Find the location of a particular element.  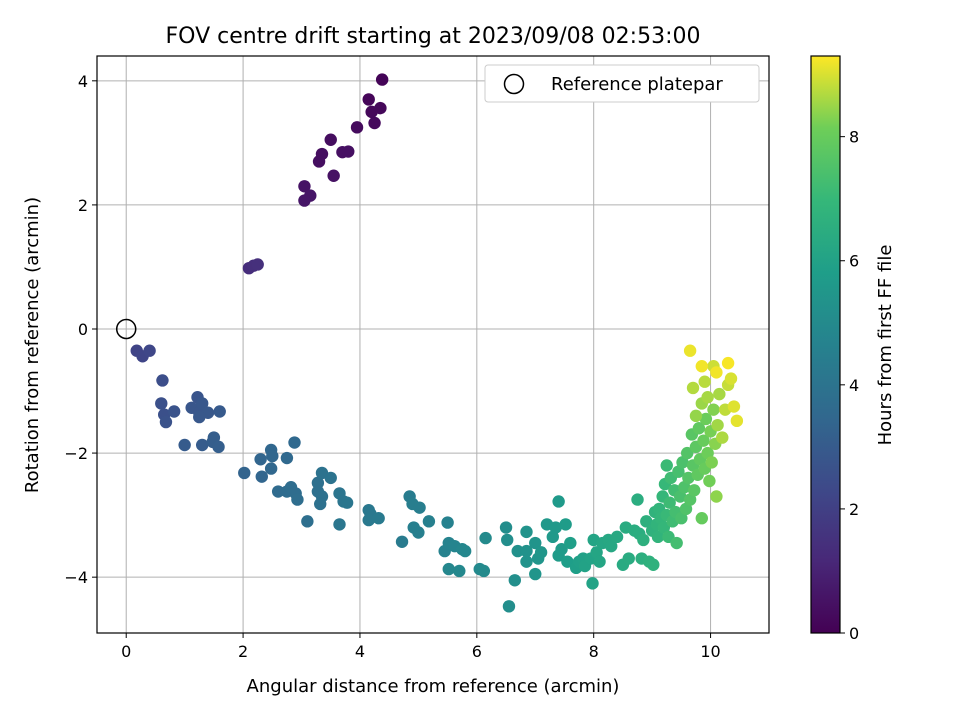

x-tick-label: 4 is located at coordinates (360, 651).